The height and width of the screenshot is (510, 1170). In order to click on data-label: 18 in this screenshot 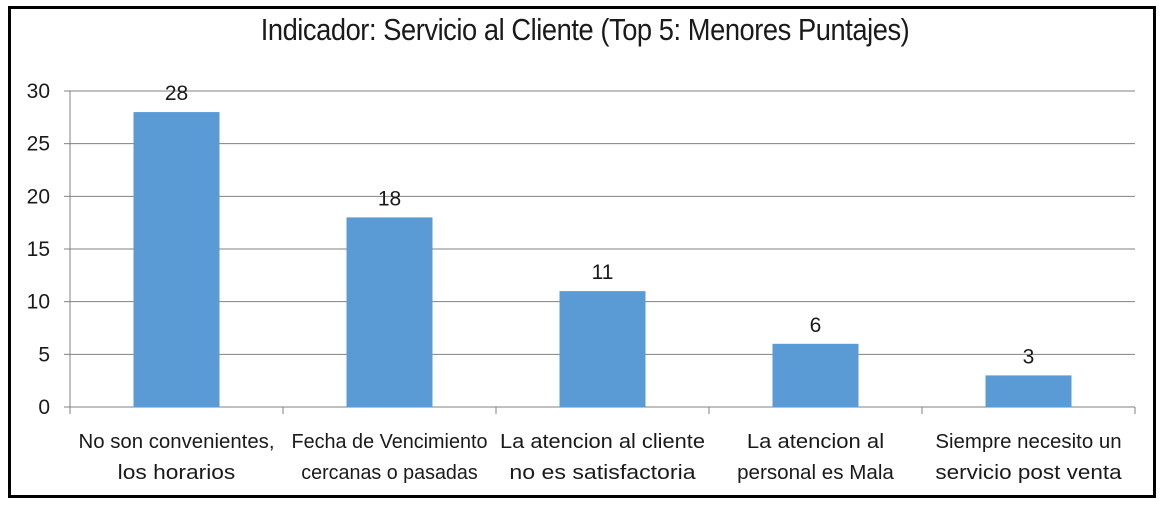, I will do `click(389, 198)`.